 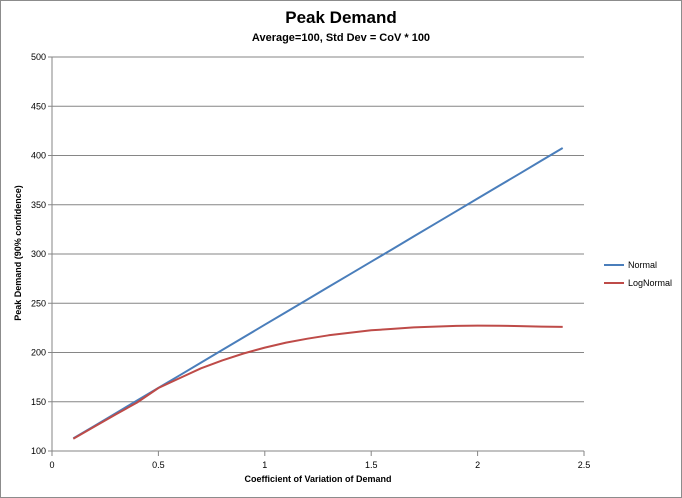 I want to click on y-tick-label-100: 100, so click(x=38, y=451).